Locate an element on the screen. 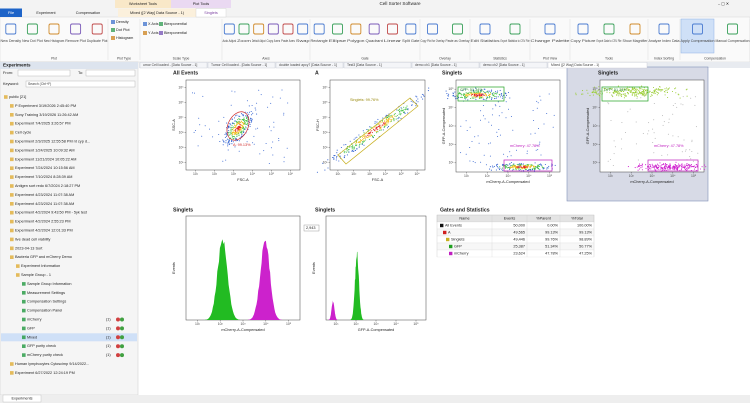 This screenshot has width=750, height=403. ribbon-button-label: New Density is located at coordinates (11, 41).